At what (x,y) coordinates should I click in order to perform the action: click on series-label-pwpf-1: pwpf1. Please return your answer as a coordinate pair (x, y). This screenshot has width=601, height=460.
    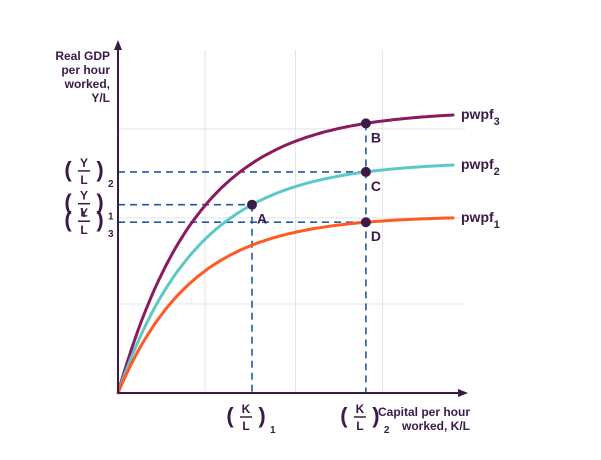
    Looking at the image, I should click on (480, 220).